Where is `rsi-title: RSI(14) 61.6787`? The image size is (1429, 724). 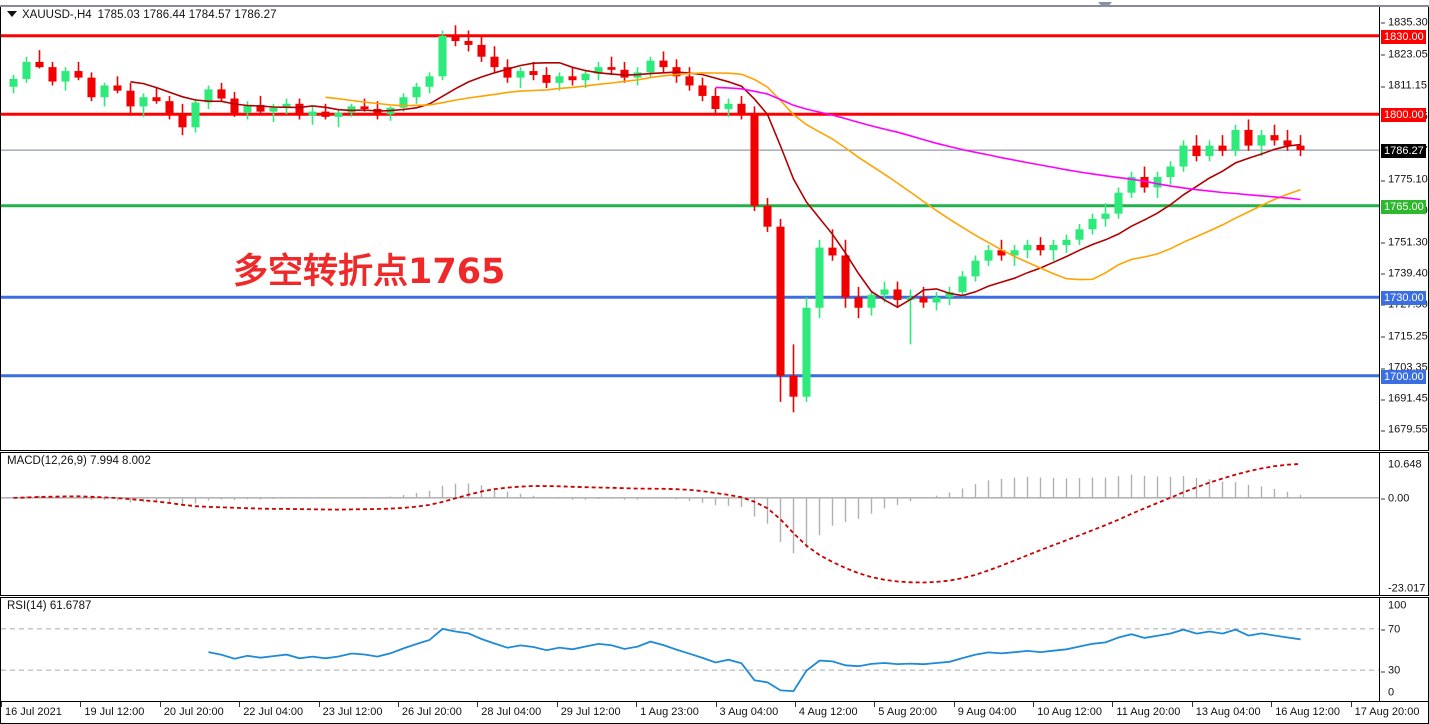
rsi-title: RSI(14) 61.6787 is located at coordinates (49, 606).